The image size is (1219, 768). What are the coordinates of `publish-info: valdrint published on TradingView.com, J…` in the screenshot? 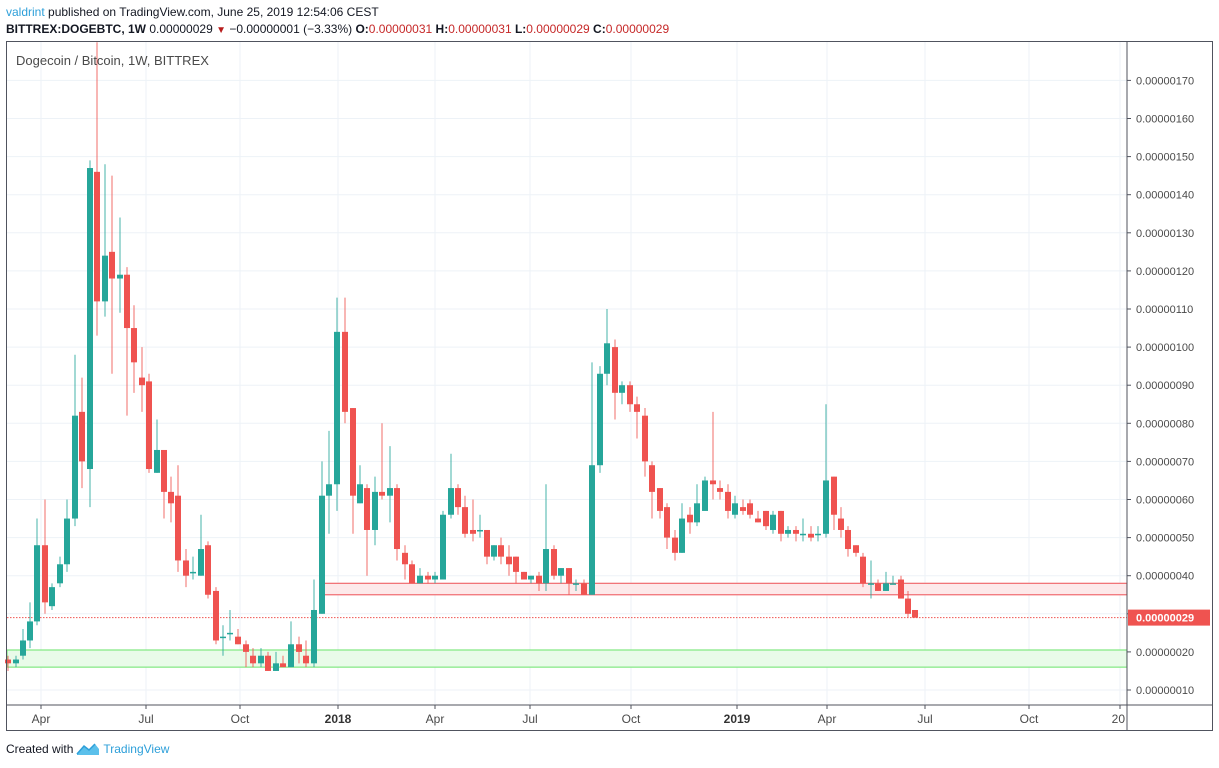 It's located at (192, 12).